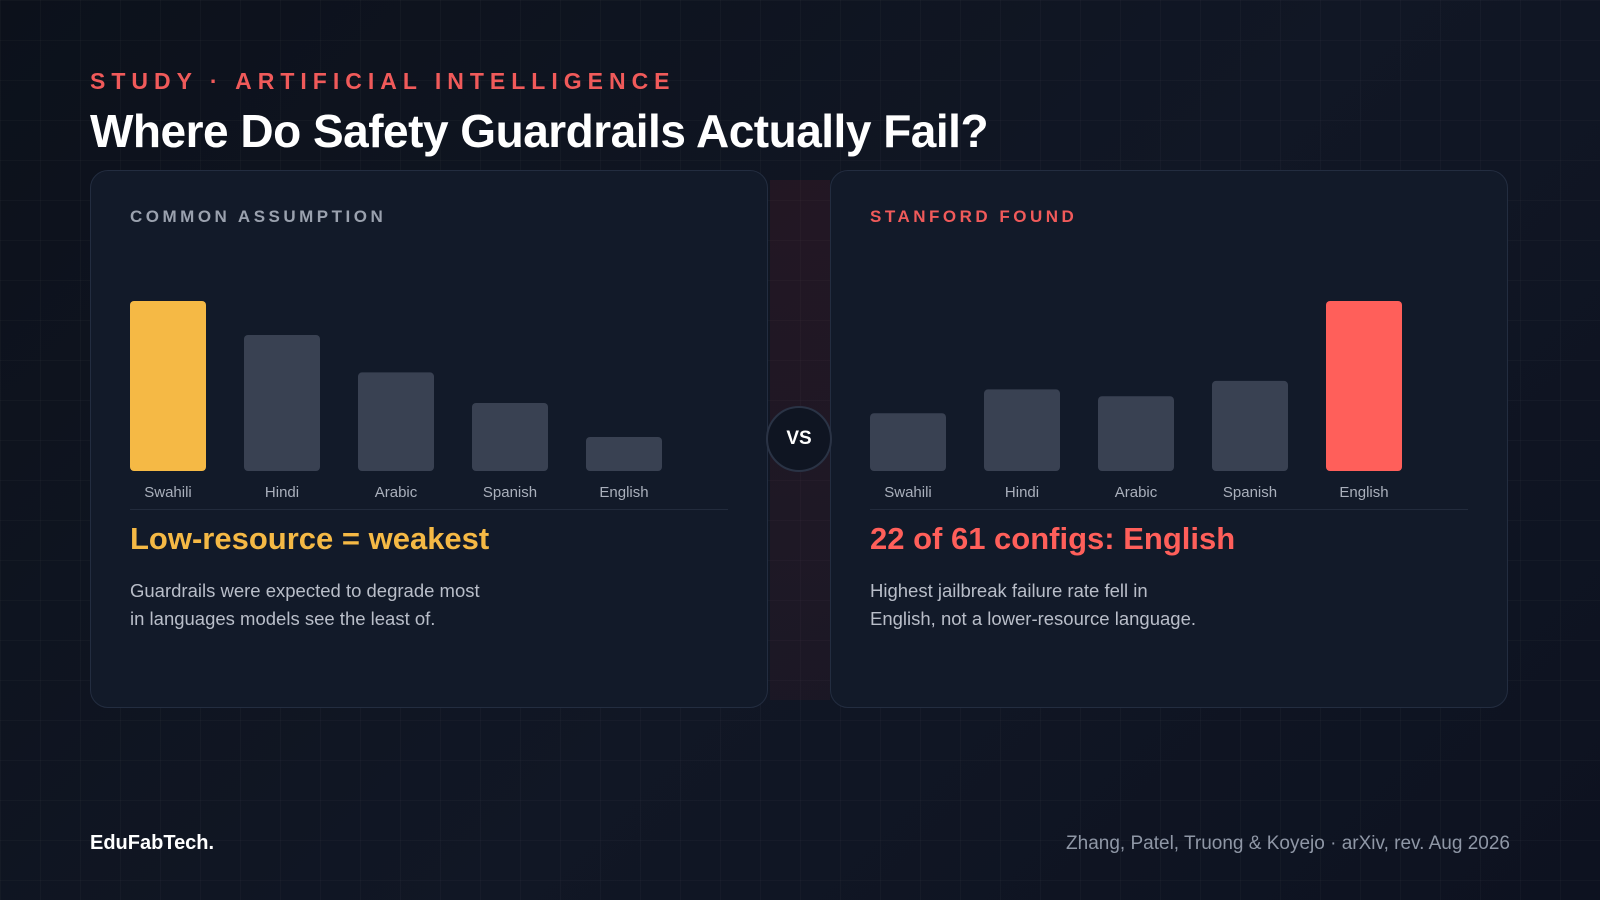 The height and width of the screenshot is (900, 1600). Describe the element at coordinates (1250, 492) in the screenshot. I see `finding-tick-label-spanish: Spanish` at that location.